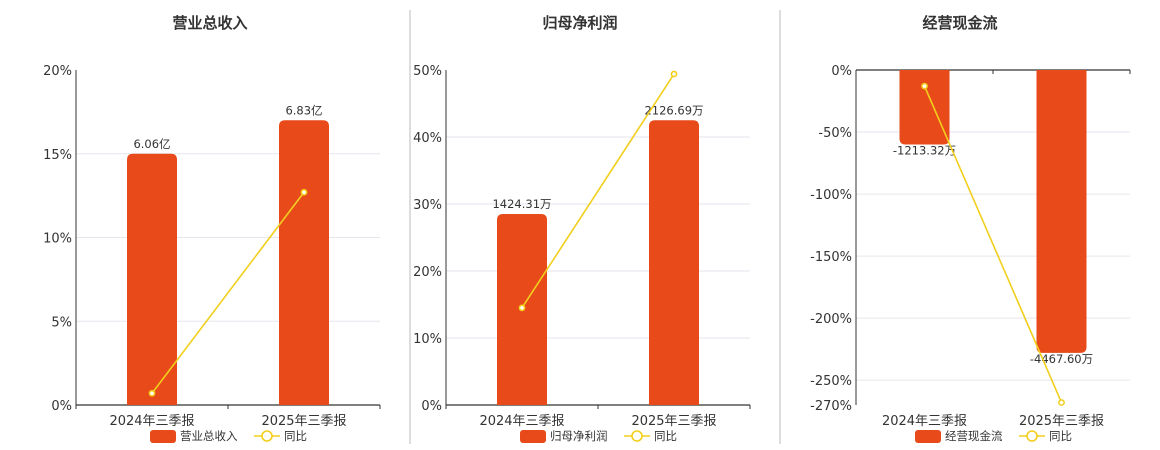 This screenshot has width=1160, height=450. Describe the element at coordinates (959, 23) in the screenshot. I see `chart-title: 经营现金流` at that location.